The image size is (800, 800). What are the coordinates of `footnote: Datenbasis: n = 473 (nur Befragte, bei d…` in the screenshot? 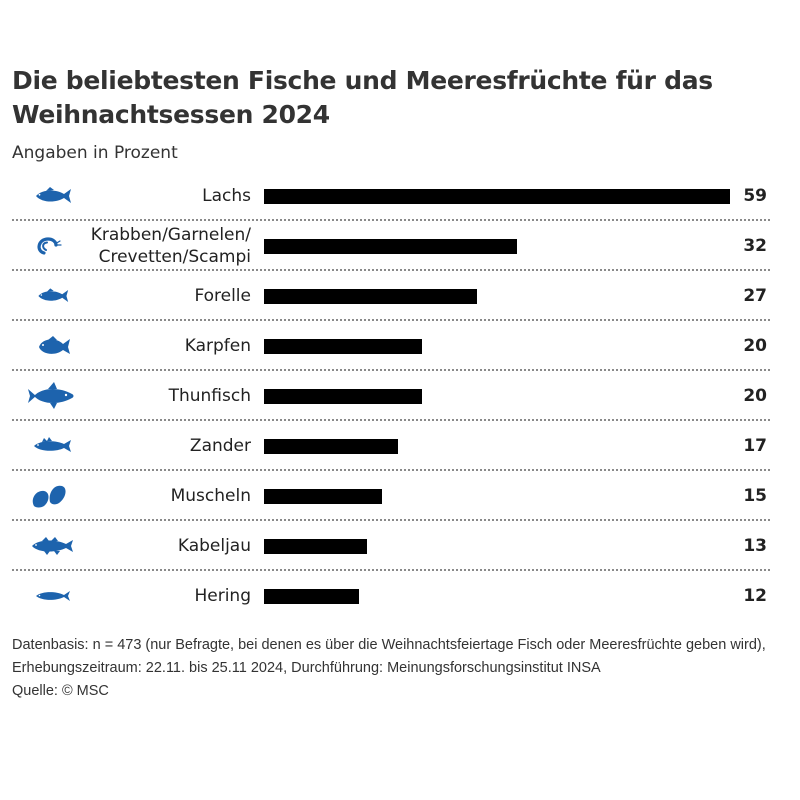 It's located at (389, 656).